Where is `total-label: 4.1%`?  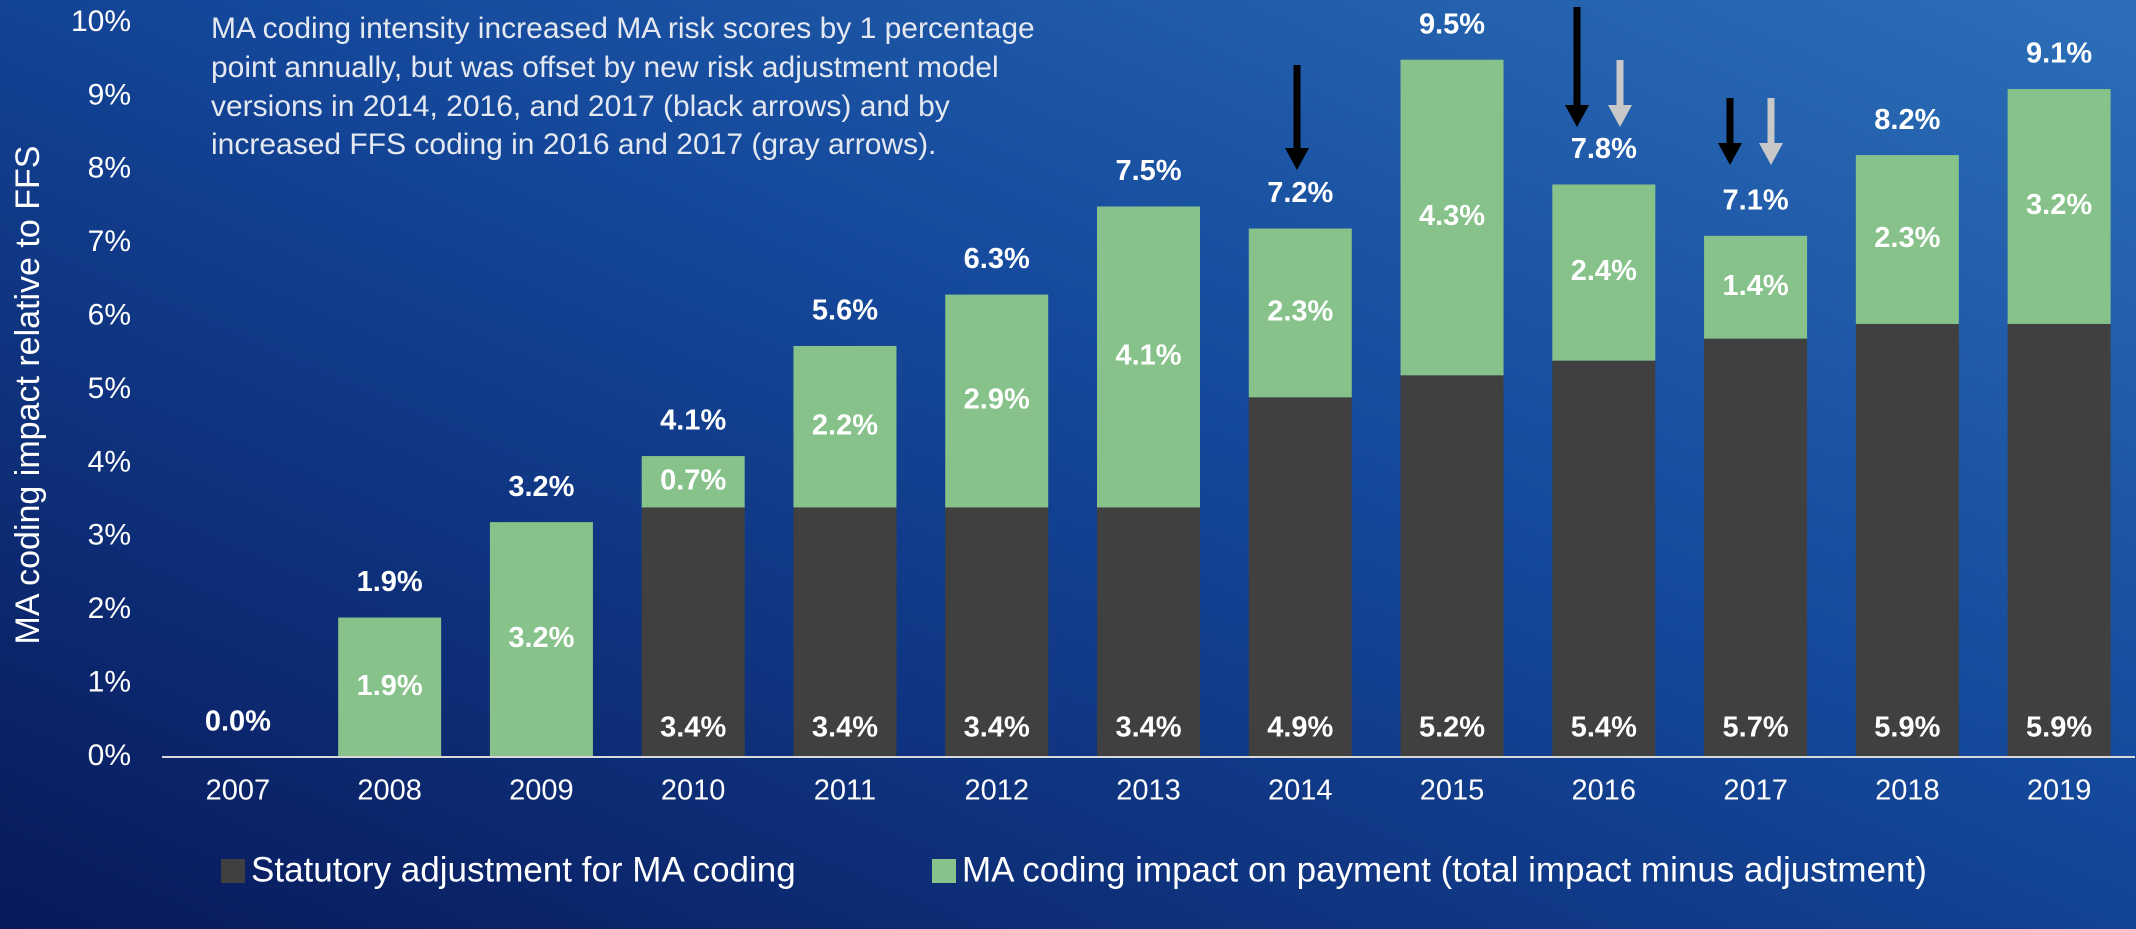
total-label: 4.1% is located at coordinates (693, 421).